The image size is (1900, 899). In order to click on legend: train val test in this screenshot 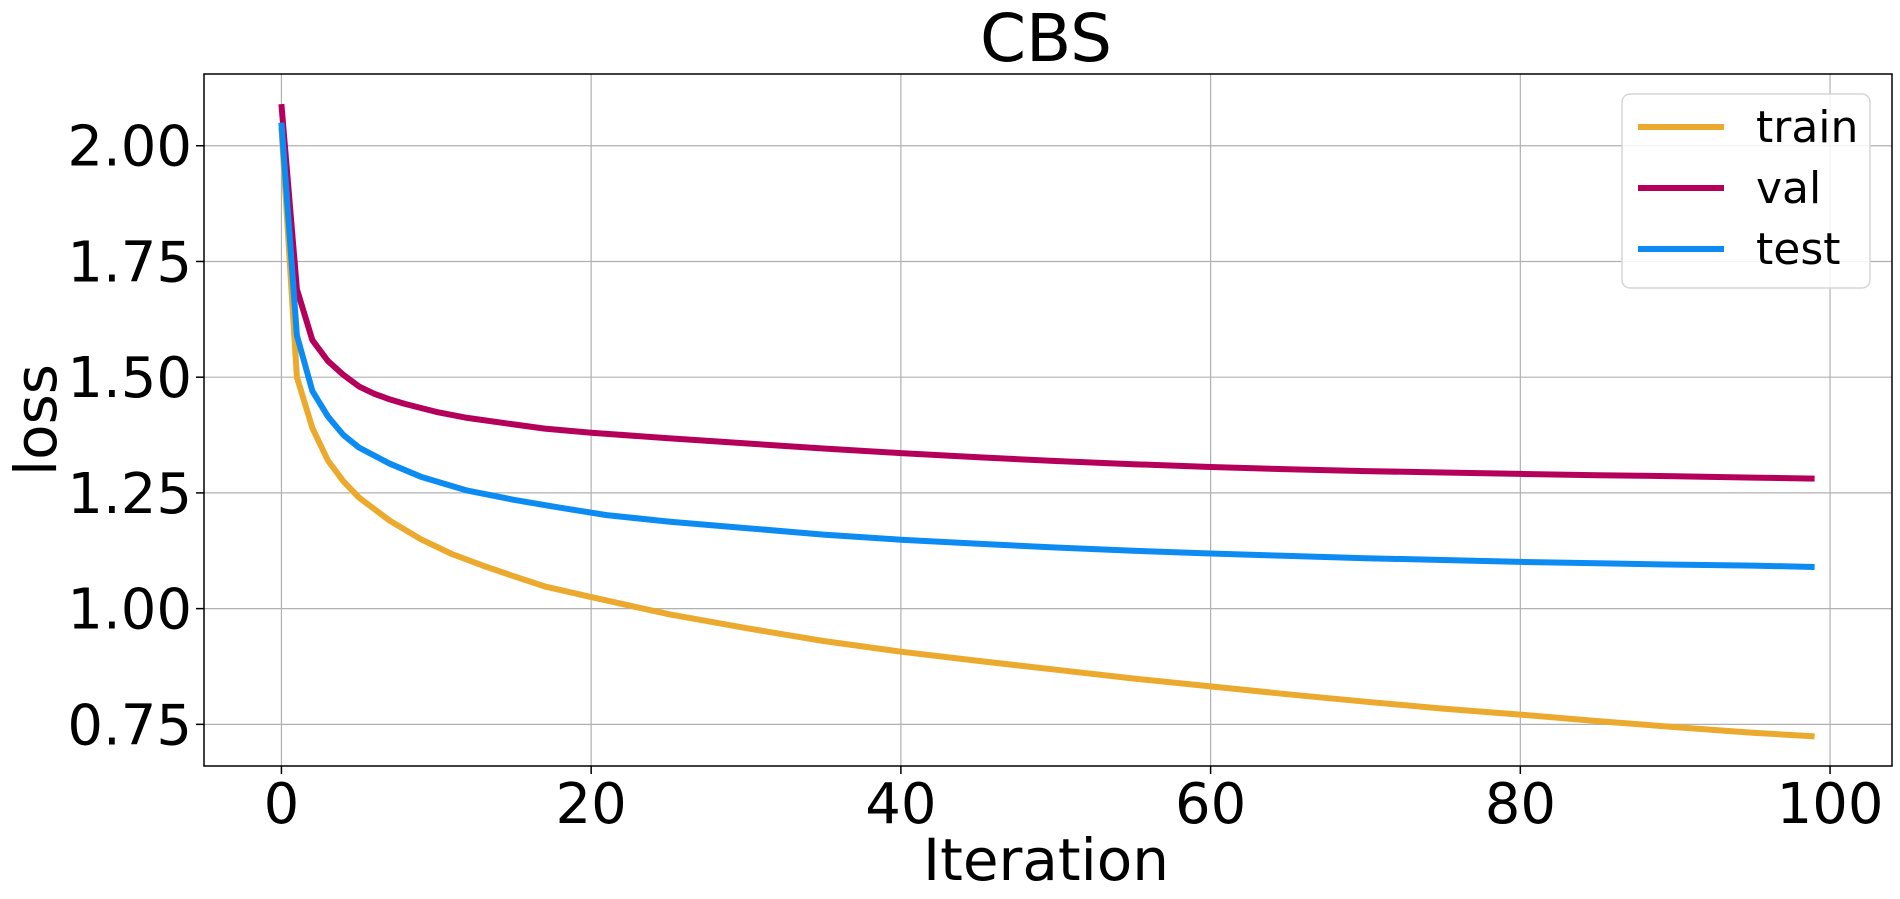, I will do `click(1746, 191)`.